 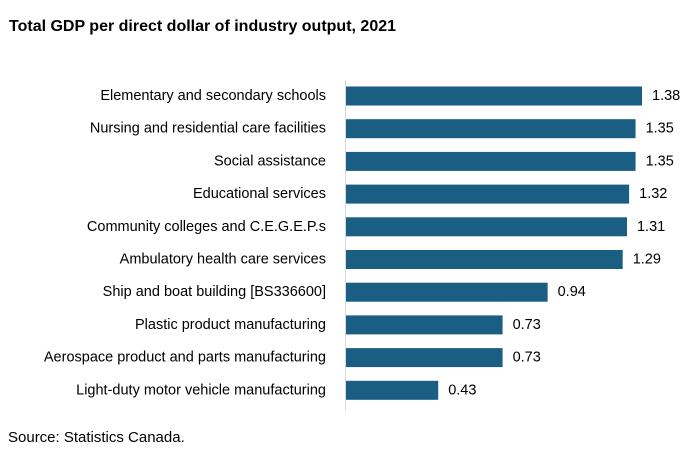 What do you see at coordinates (223, 260) in the screenshot?
I see `category-label: Ambulatory health care services` at bounding box center [223, 260].